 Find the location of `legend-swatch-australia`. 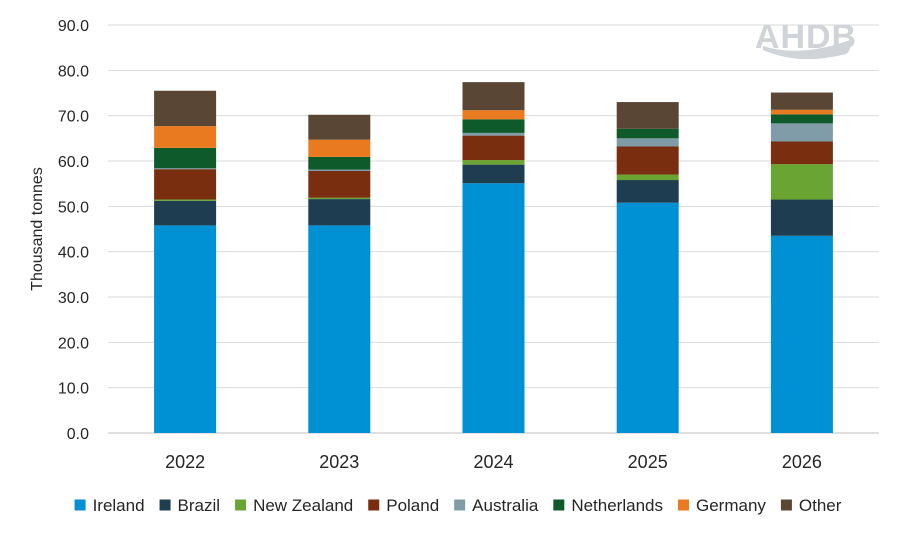

legend-swatch-australia is located at coordinates (460, 505).